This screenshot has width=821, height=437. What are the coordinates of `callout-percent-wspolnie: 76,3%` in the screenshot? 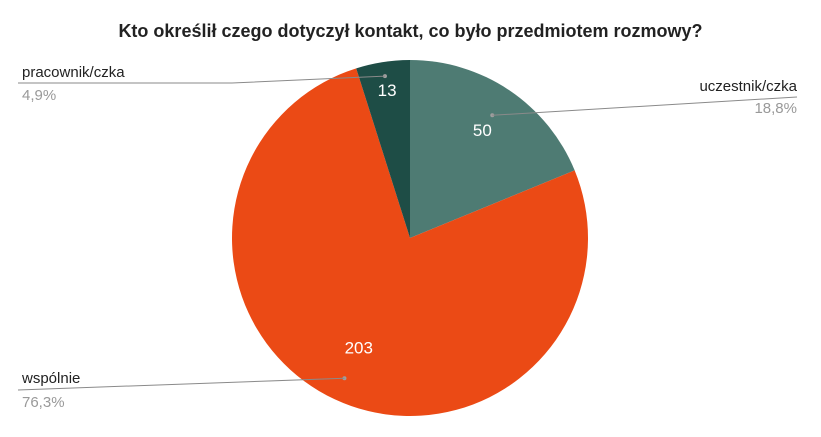 It's located at (43, 402).